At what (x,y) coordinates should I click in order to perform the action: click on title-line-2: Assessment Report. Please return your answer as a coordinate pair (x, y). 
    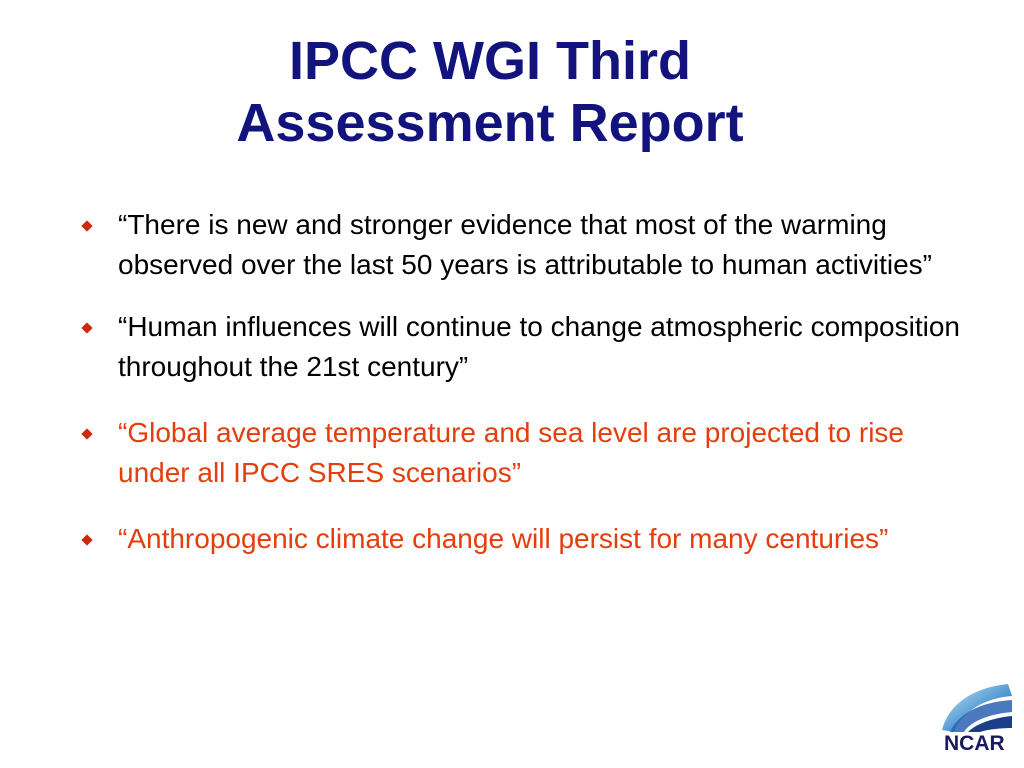
    Looking at the image, I should click on (490, 123).